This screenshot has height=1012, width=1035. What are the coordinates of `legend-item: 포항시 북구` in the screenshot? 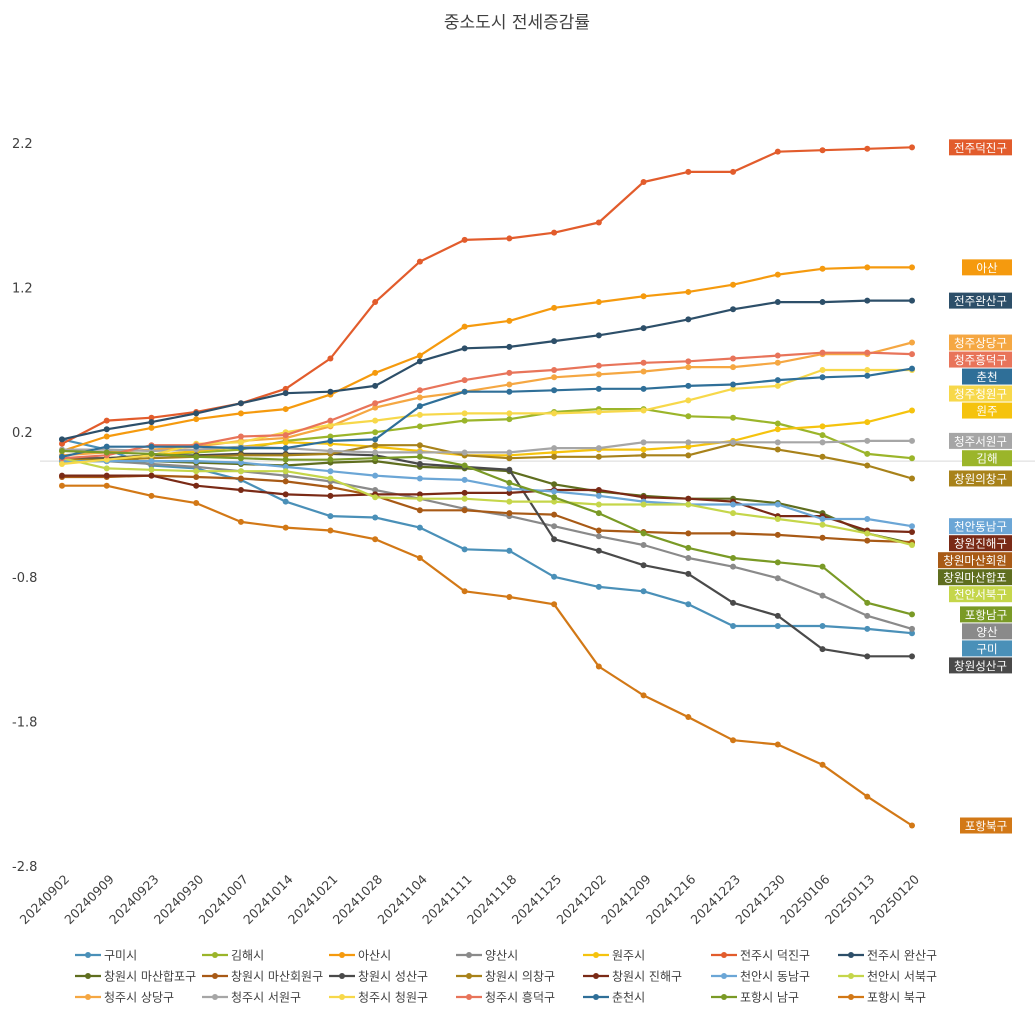 It's located at (882, 998).